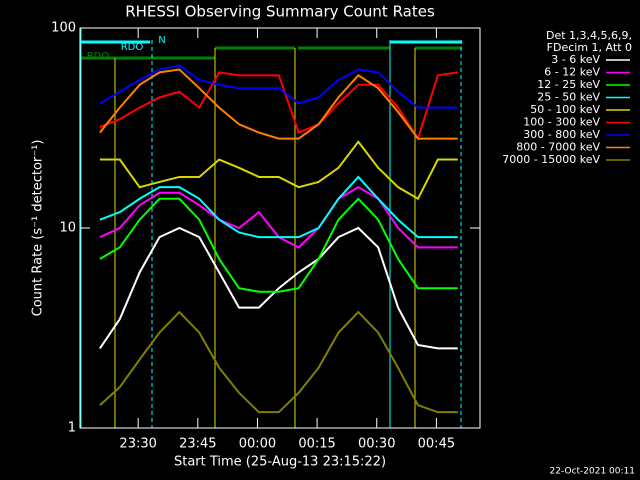  What do you see at coordinates (592, 472) in the screenshot?
I see `timestamp: 22-Oct-2021 00:11` at bounding box center [592, 472].